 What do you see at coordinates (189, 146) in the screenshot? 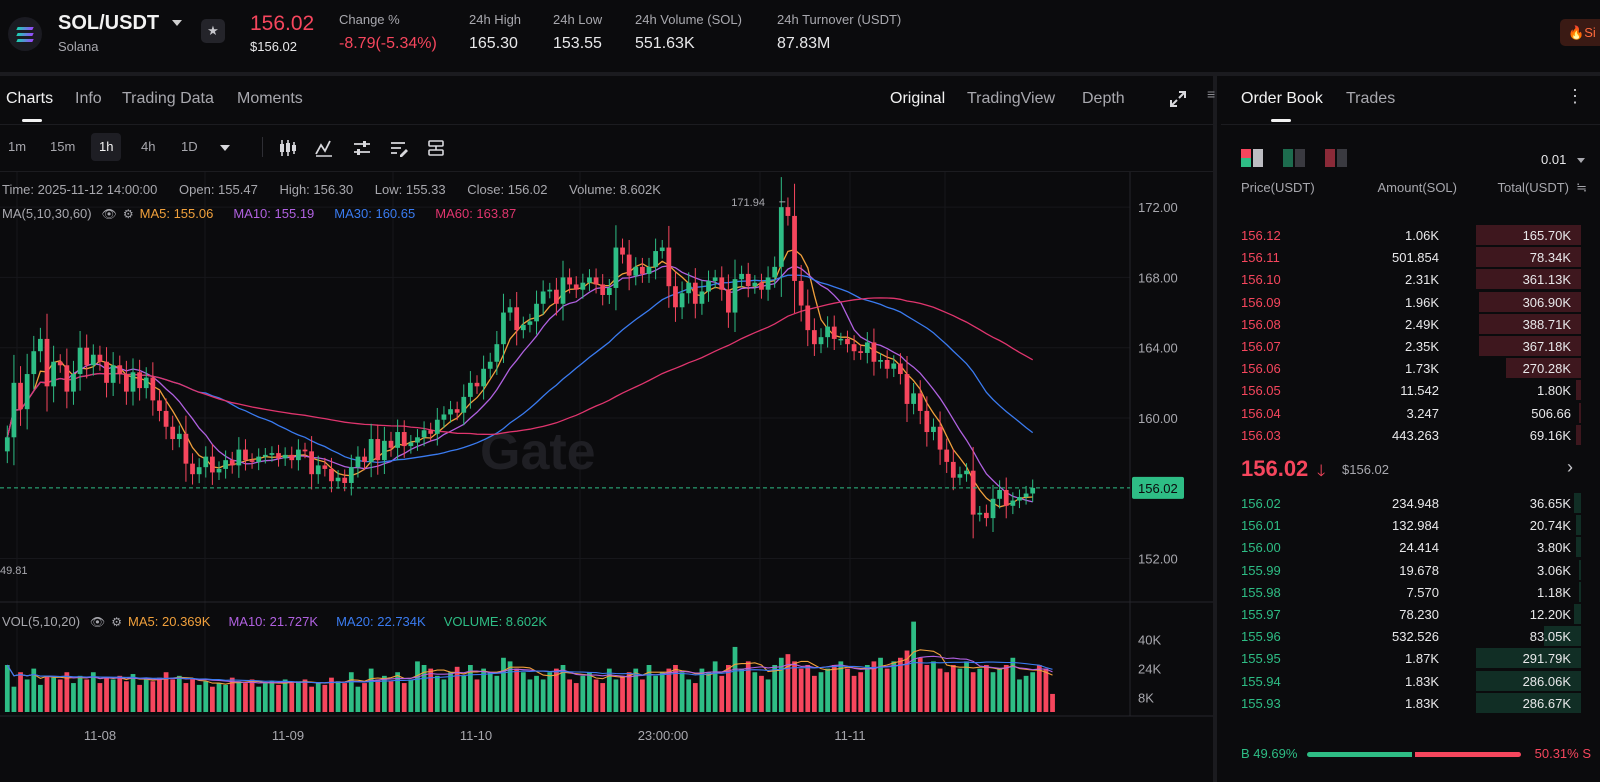
I see `interval-1d: 1D` at bounding box center [189, 146].